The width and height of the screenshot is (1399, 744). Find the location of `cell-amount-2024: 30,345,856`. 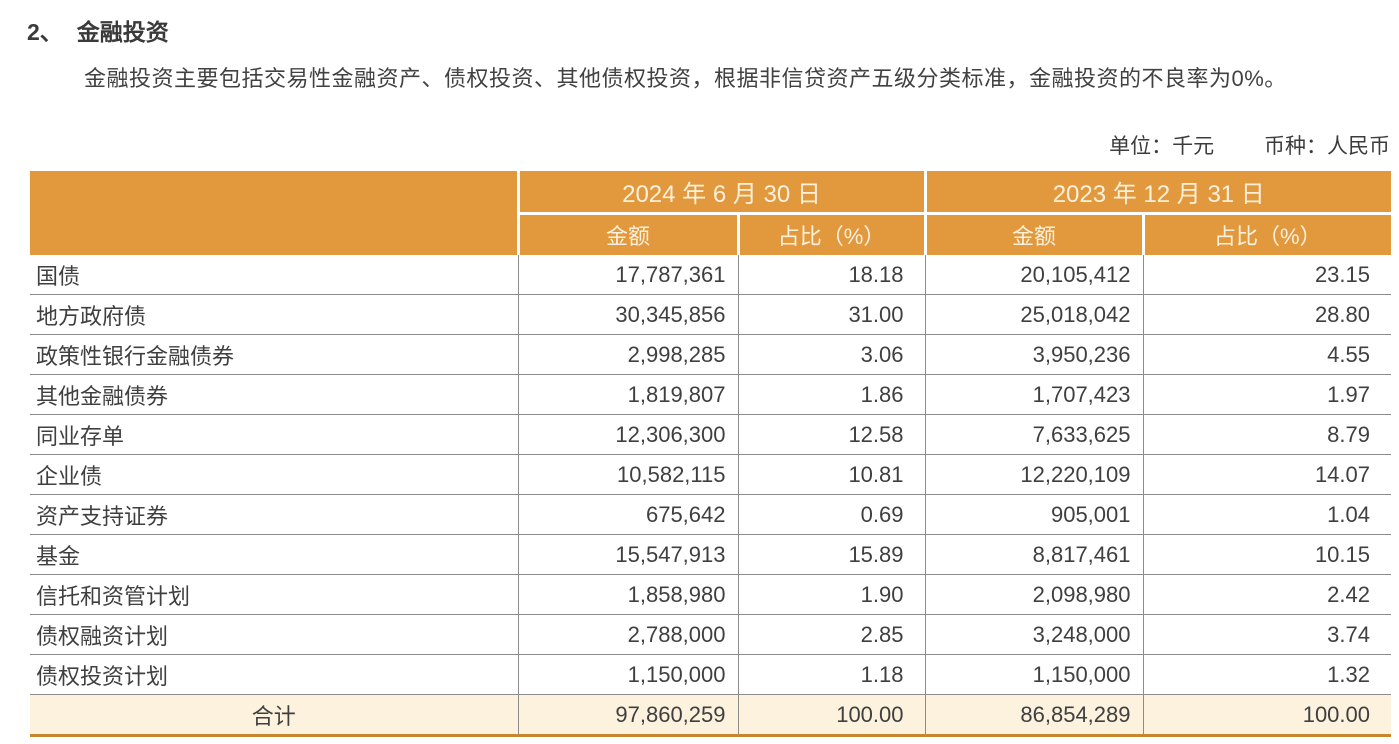

cell-amount-2024: 30,345,856 is located at coordinates (627, 314).